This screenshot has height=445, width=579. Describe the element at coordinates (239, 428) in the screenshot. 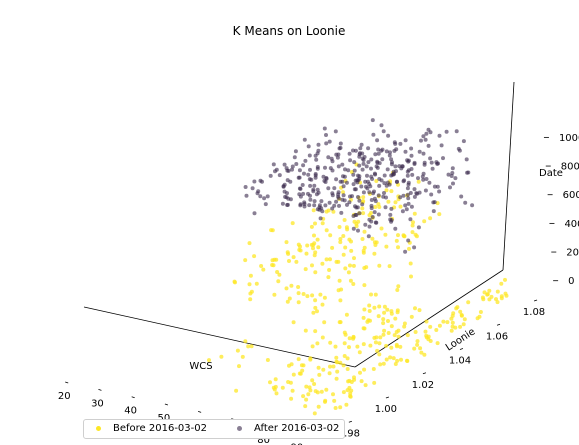

I see `legend-marker-after` at that location.